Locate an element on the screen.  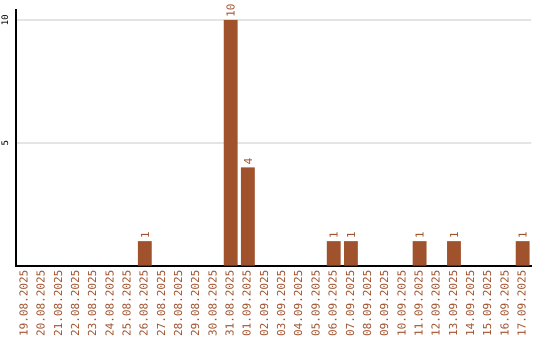
x-tick-label: 26.08.2025 is located at coordinates (144, 303).